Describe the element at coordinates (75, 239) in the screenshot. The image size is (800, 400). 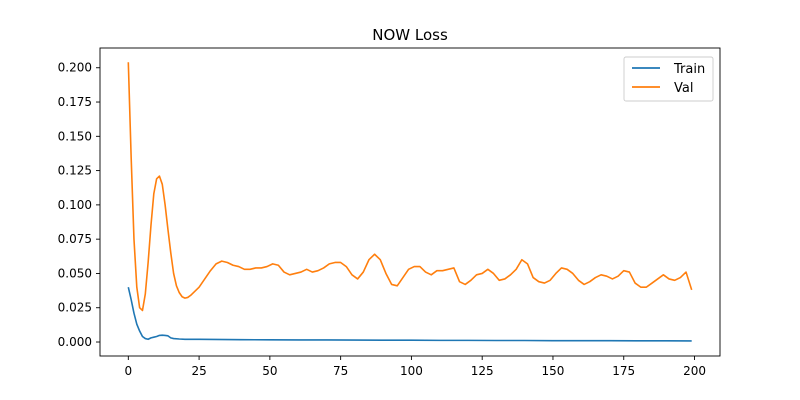
I see `y-tick-label: 0.075` at that location.